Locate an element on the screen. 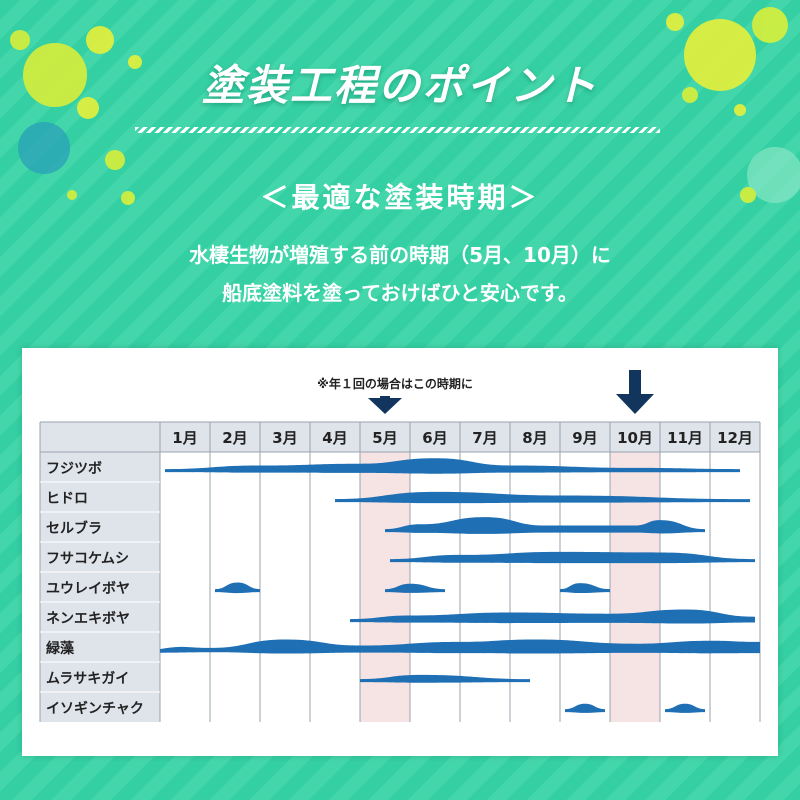  month-label: 2月 is located at coordinates (234, 438).